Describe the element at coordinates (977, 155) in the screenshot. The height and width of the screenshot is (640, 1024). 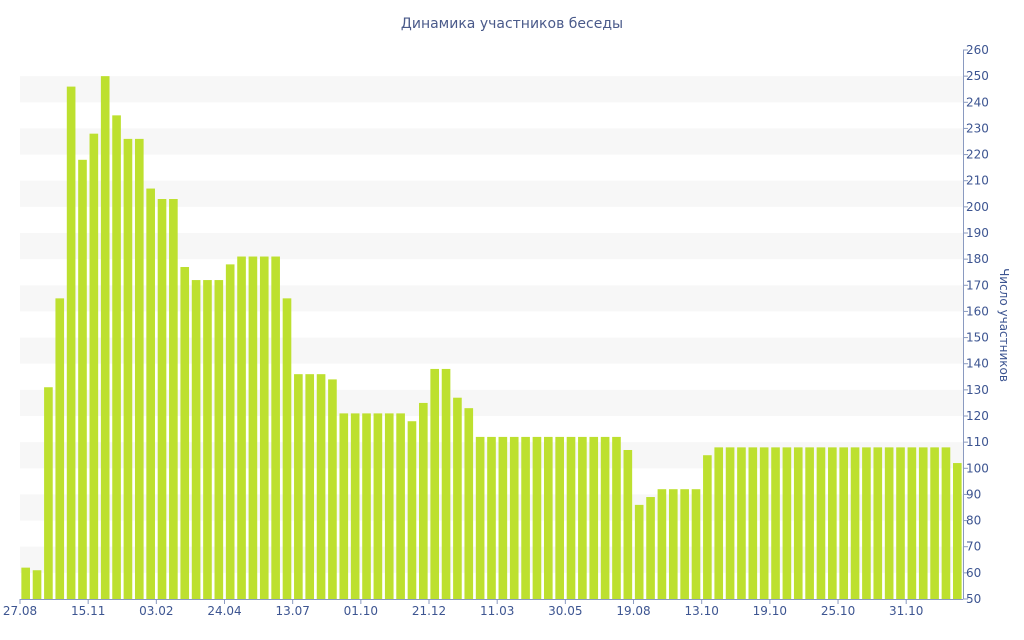
I see `y-tick-label: 220` at that location.